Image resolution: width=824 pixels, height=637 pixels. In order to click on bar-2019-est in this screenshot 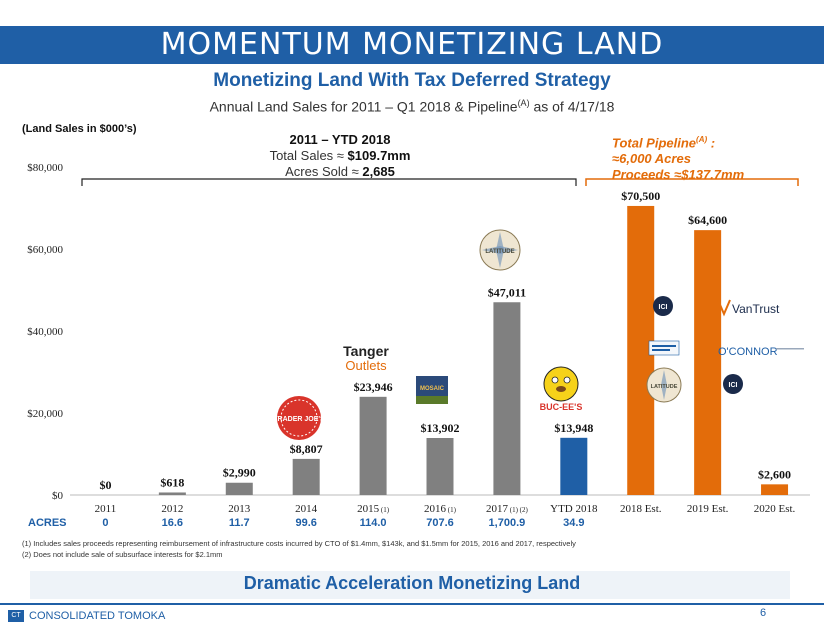, I will do `click(708, 362)`.